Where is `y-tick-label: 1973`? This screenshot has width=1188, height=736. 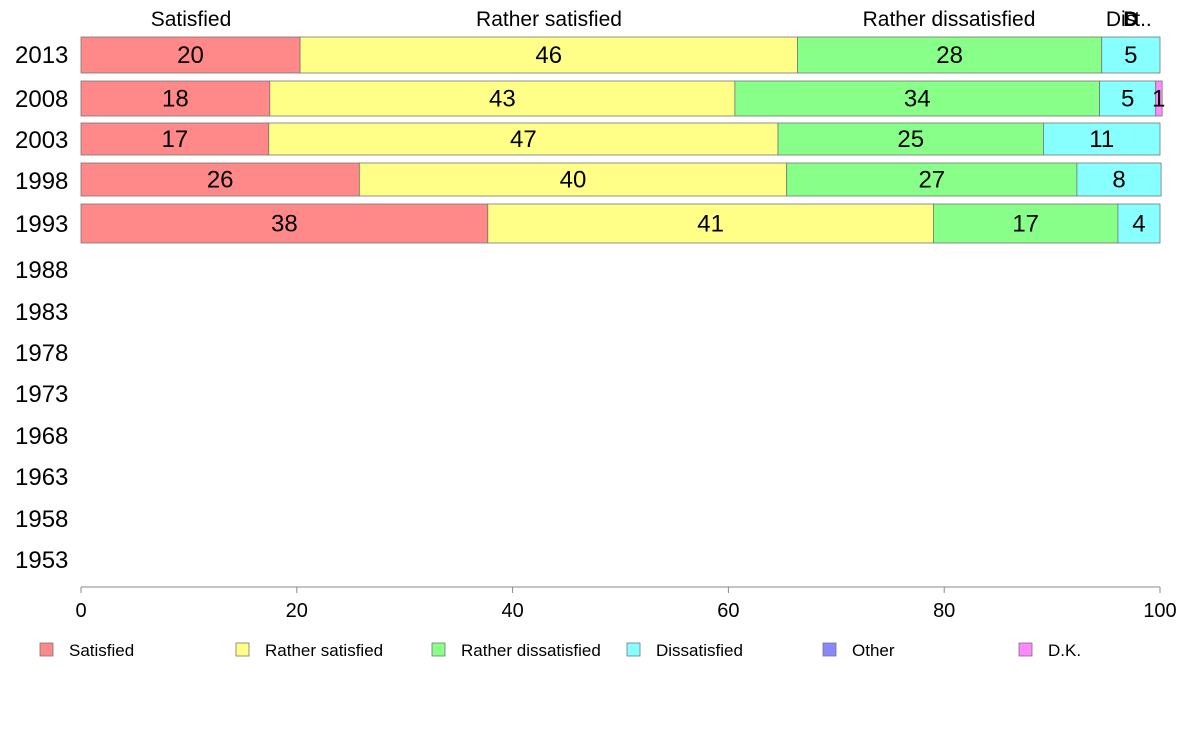
y-tick-label: 1973 is located at coordinates (41, 394).